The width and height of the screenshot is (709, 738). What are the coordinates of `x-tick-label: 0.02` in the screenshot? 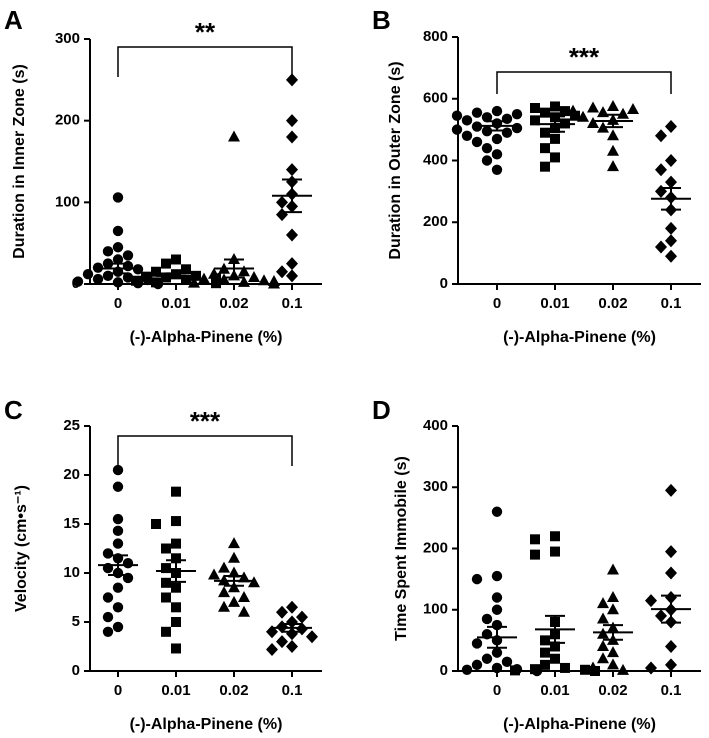 It's located at (233, 303).